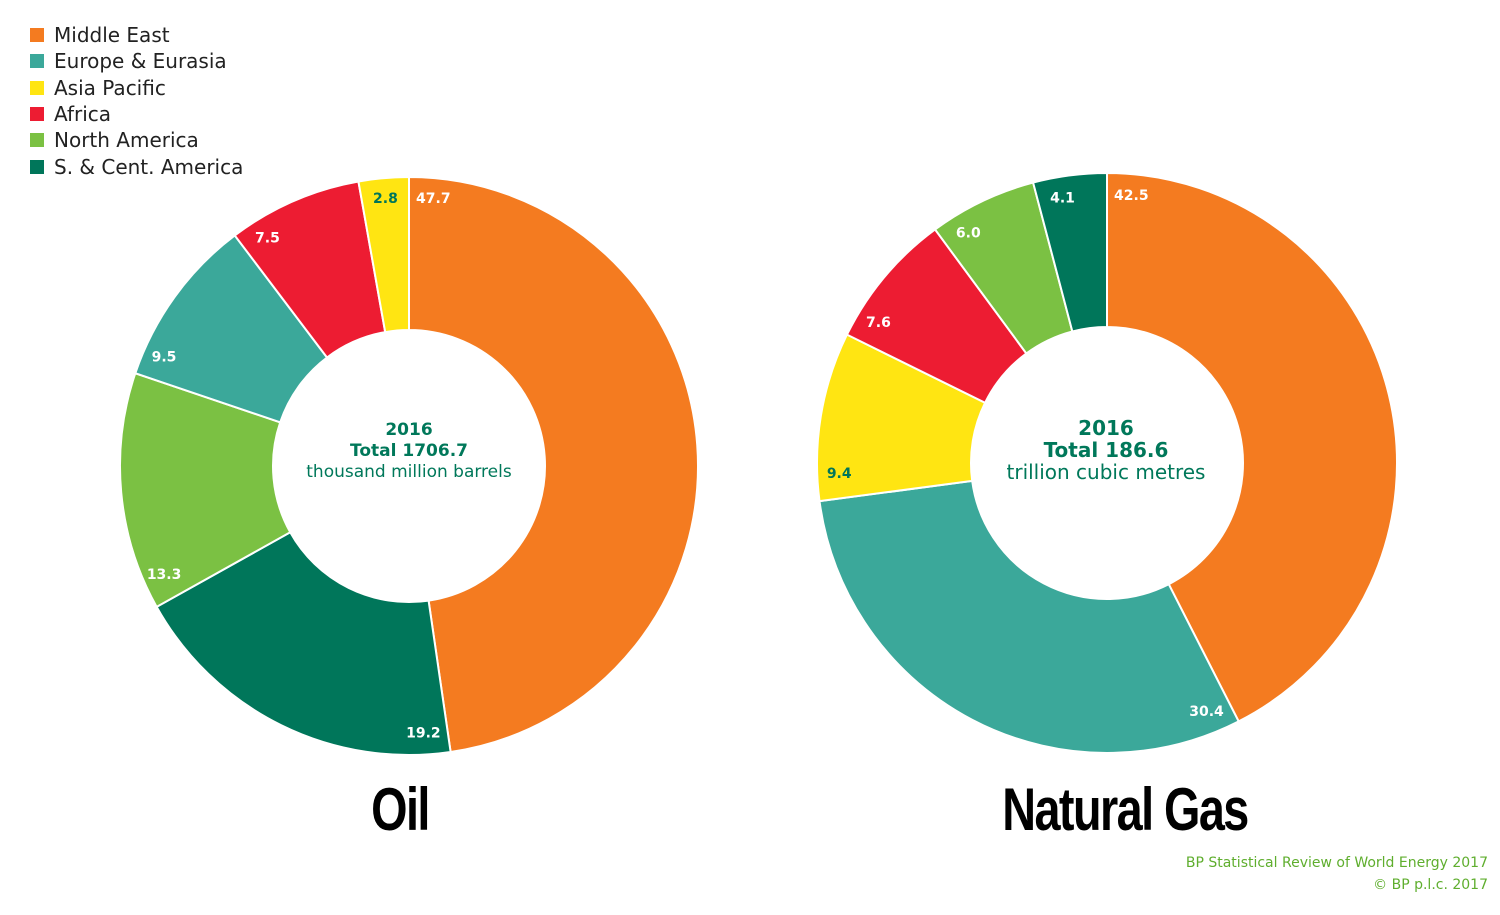 Image resolution: width=1500 pixels, height=915 pixels. Describe the element at coordinates (303, 643) in the screenshot. I see `oil-slice-s-cent-america` at that location.